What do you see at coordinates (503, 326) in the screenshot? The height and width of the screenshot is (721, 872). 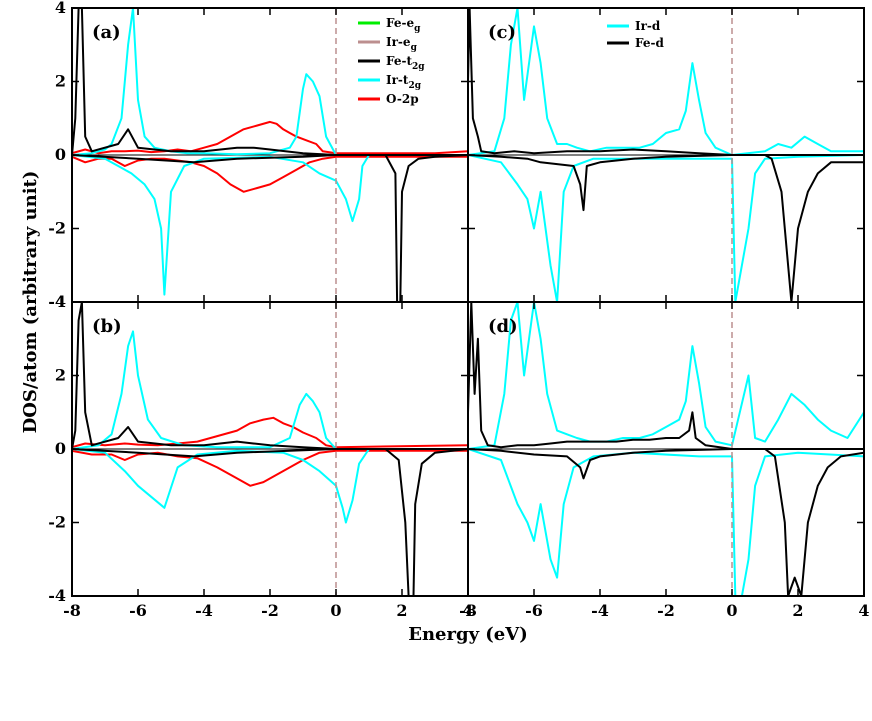 I see `panel-label: (d)` at bounding box center [503, 326].